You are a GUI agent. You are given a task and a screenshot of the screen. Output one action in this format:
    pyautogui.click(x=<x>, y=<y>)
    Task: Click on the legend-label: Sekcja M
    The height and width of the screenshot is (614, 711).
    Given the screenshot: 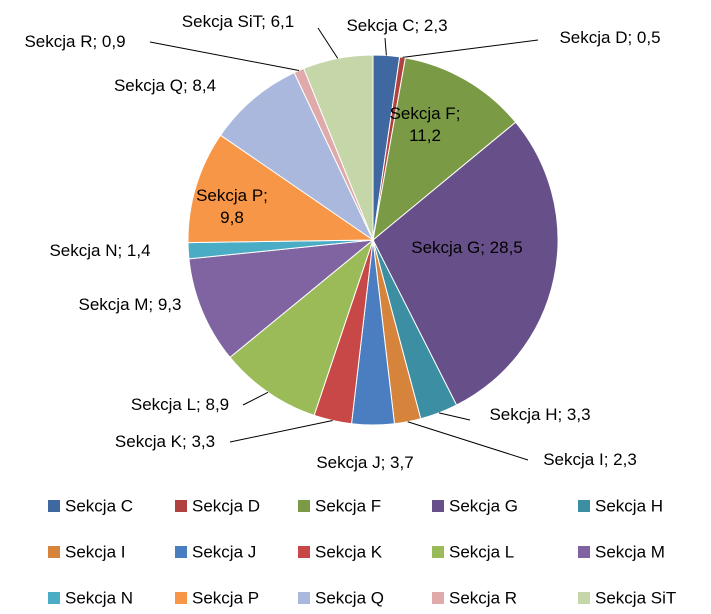 What is the action you would take?
    pyautogui.click(x=630, y=551)
    